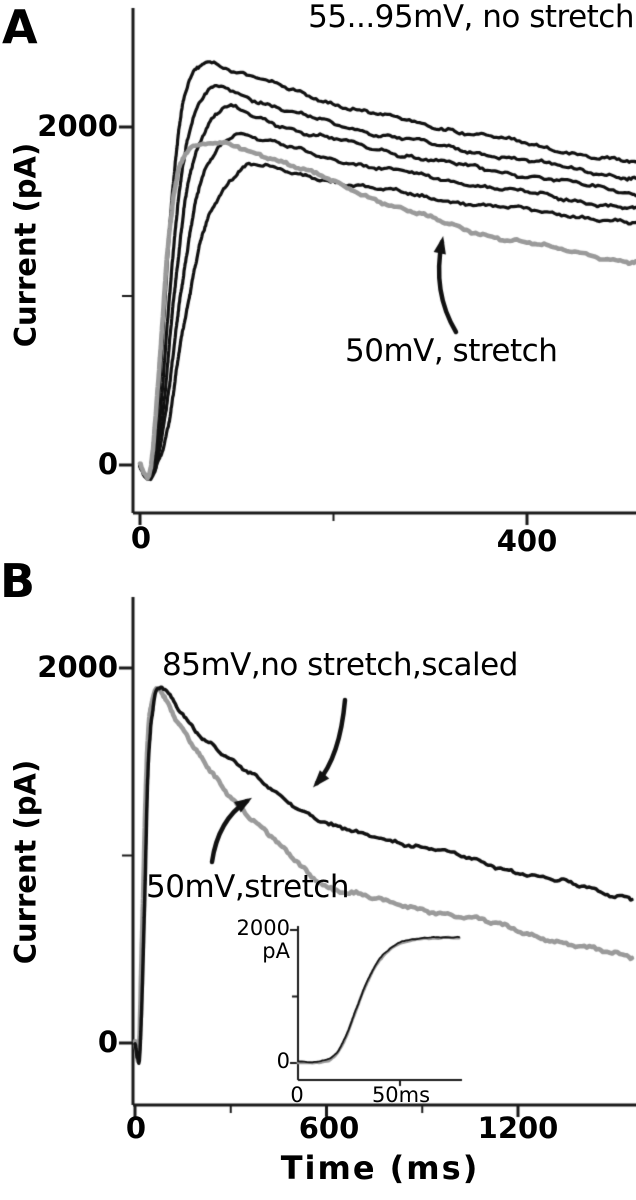 This screenshot has width=636, height=1200. What do you see at coordinates (77, 126) in the screenshot?
I see `panel-a-ytick-2000: 2000` at bounding box center [77, 126].